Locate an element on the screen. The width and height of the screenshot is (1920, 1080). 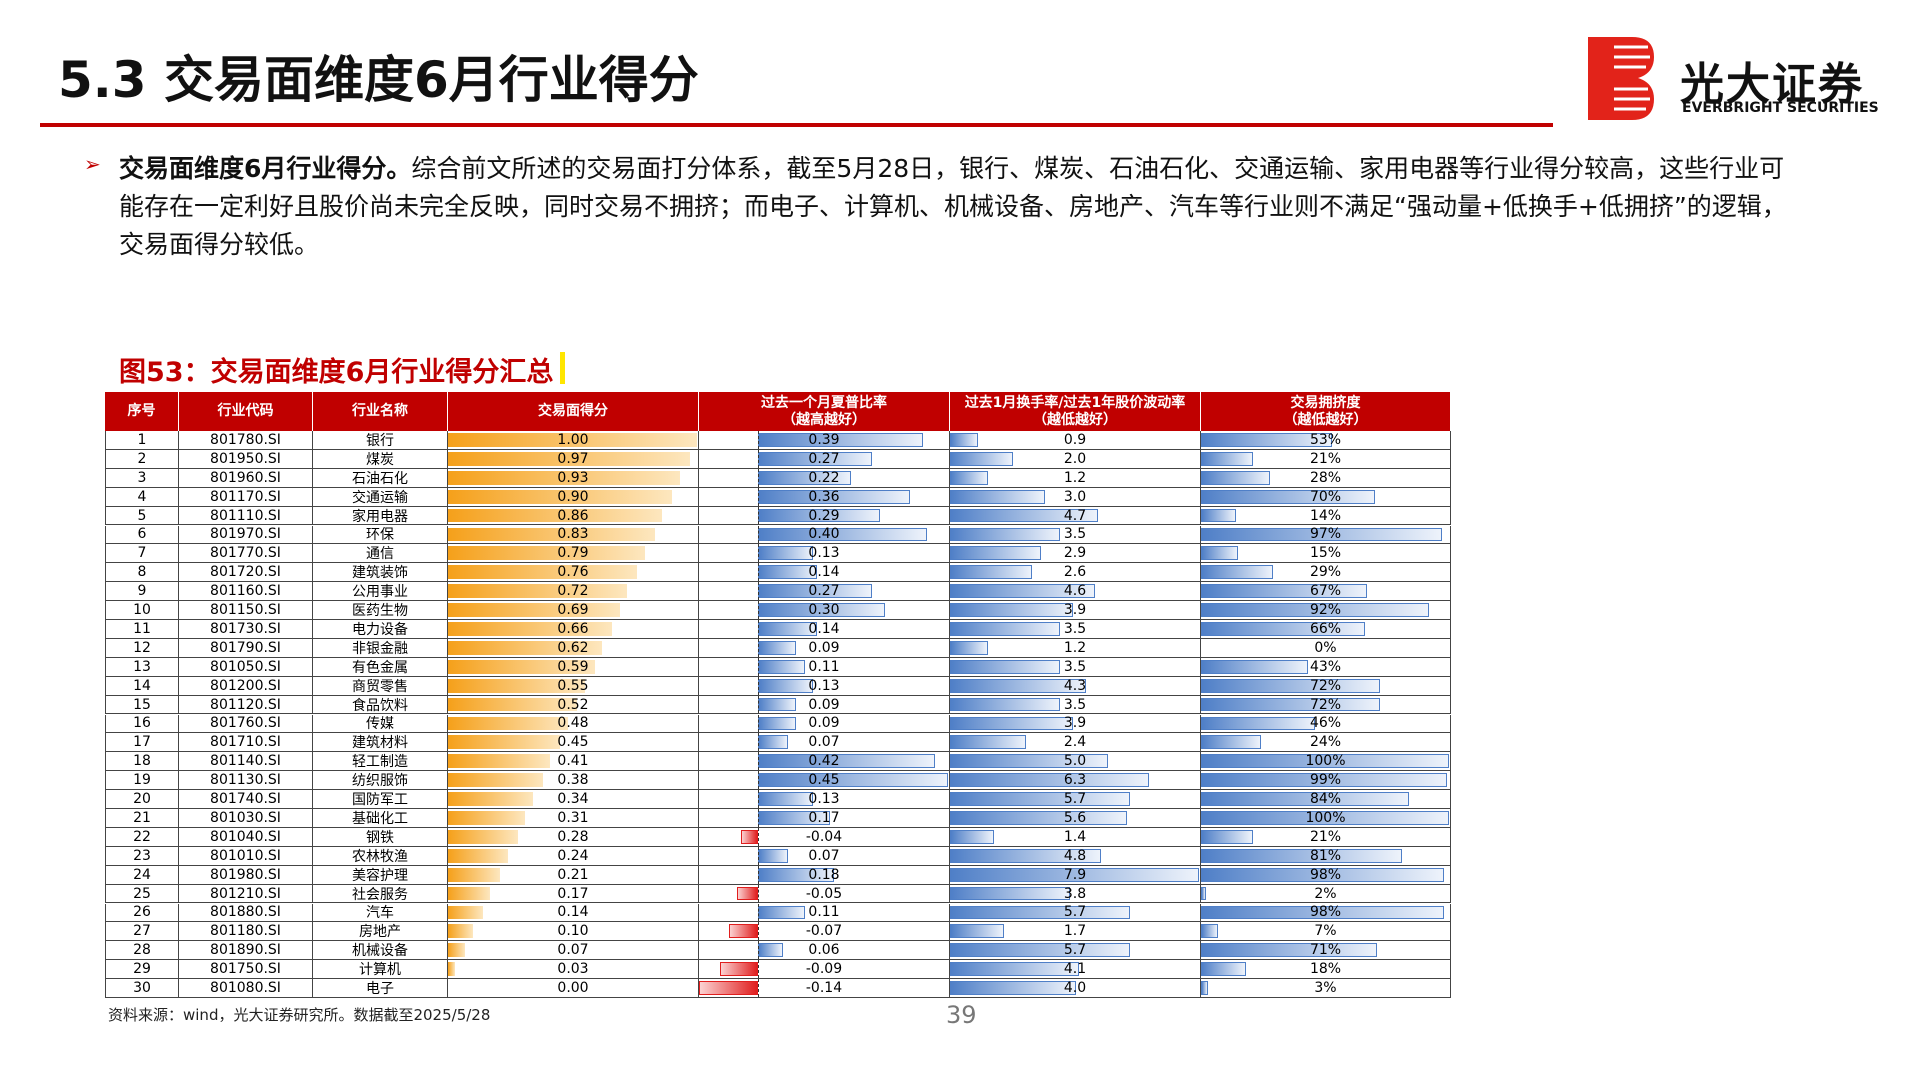
cell-text: 交通运输 is located at coordinates (380, 497).